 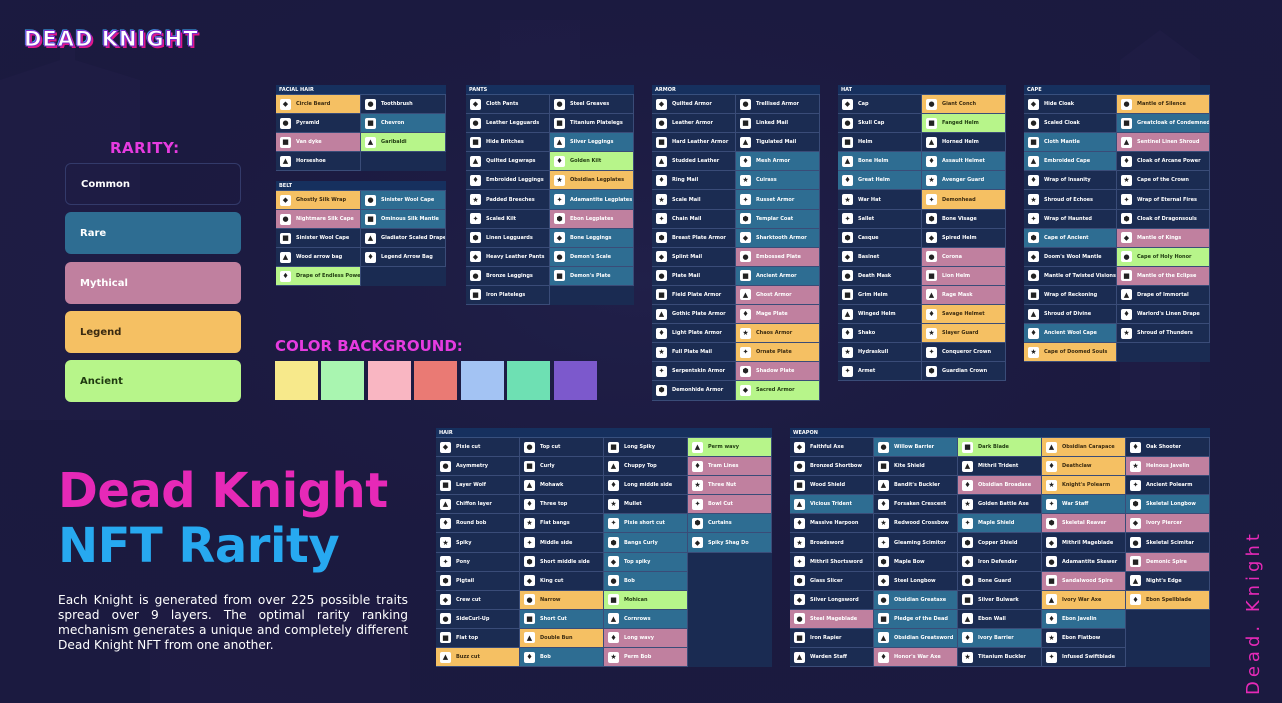 I want to click on trait-cell: ■ Mantle of the Eclipse, so click(x=1163, y=276).